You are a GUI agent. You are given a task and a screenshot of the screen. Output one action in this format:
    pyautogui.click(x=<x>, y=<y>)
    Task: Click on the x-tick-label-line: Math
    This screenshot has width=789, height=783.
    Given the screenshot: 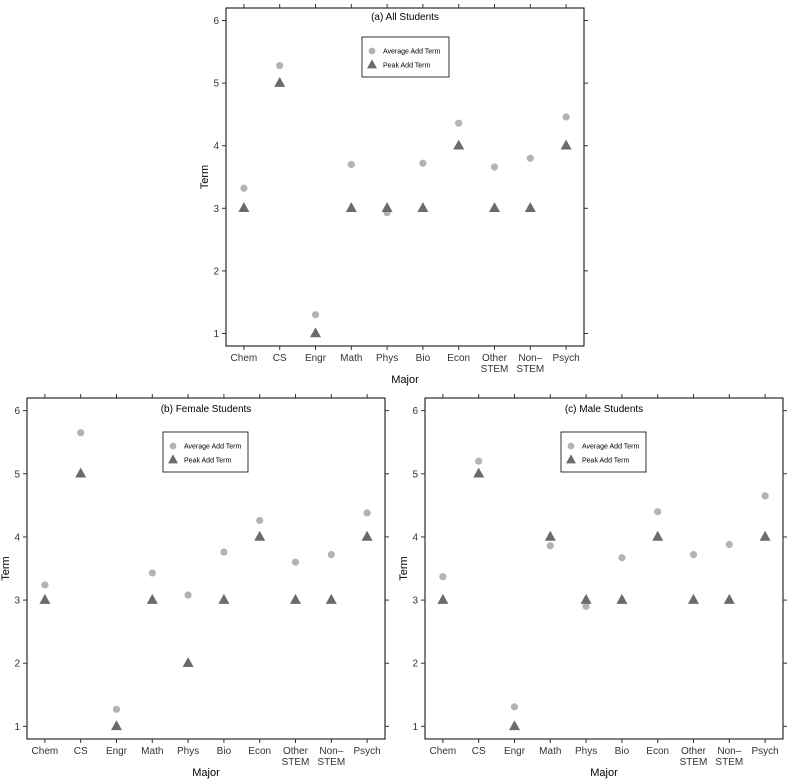 What is the action you would take?
    pyautogui.click(x=550, y=751)
    